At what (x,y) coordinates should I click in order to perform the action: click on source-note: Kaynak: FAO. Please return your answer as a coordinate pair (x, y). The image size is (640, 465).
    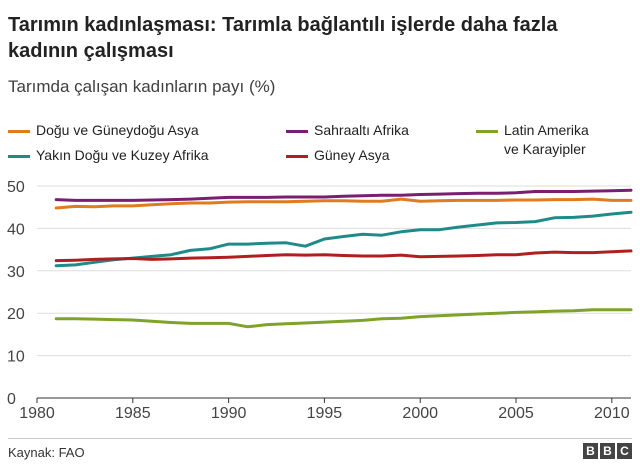
    Looking at the image, I should click on (46, 452).